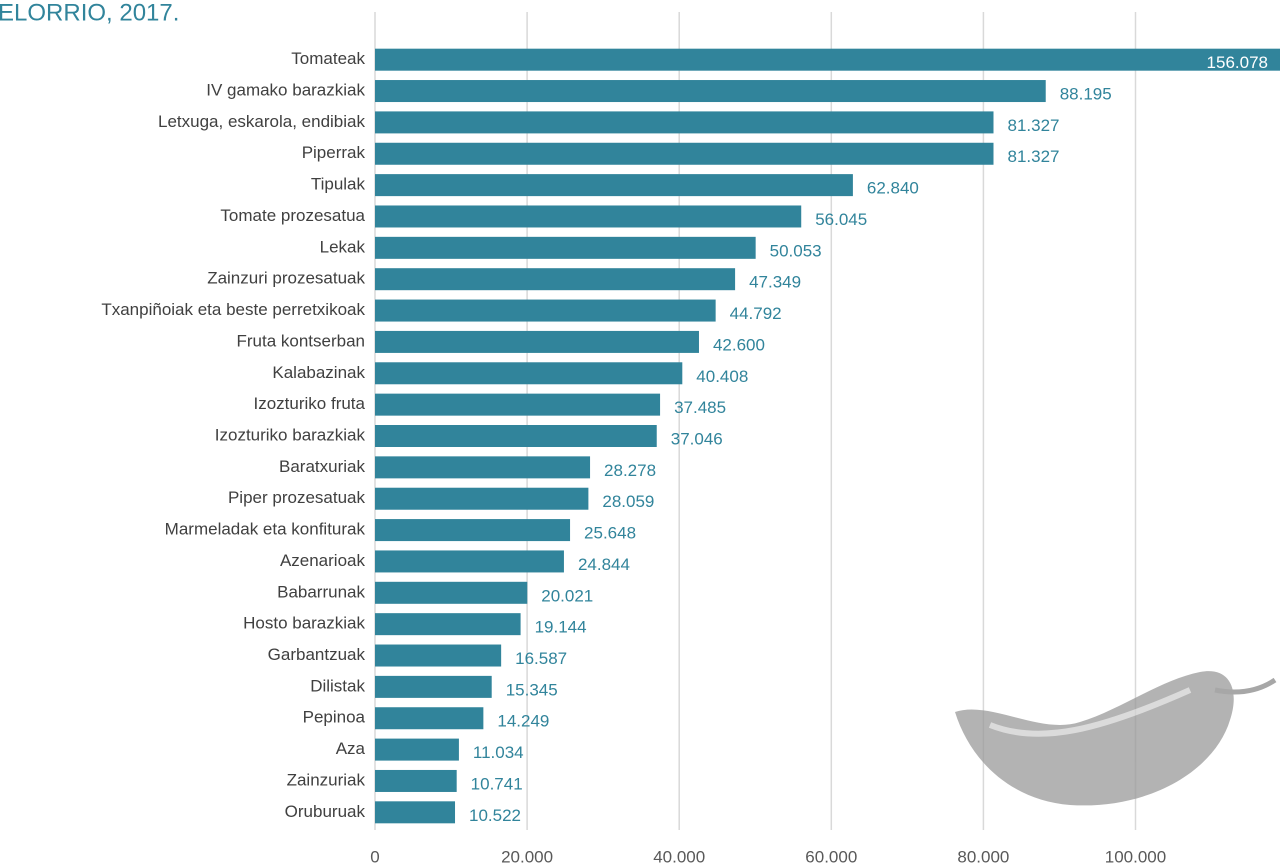 The width and height of the screenshot is (1280, 868). Describe the element at coordinates (338, 184) in the screenshot. I see `y-tick-label: Tipulak` at that location.